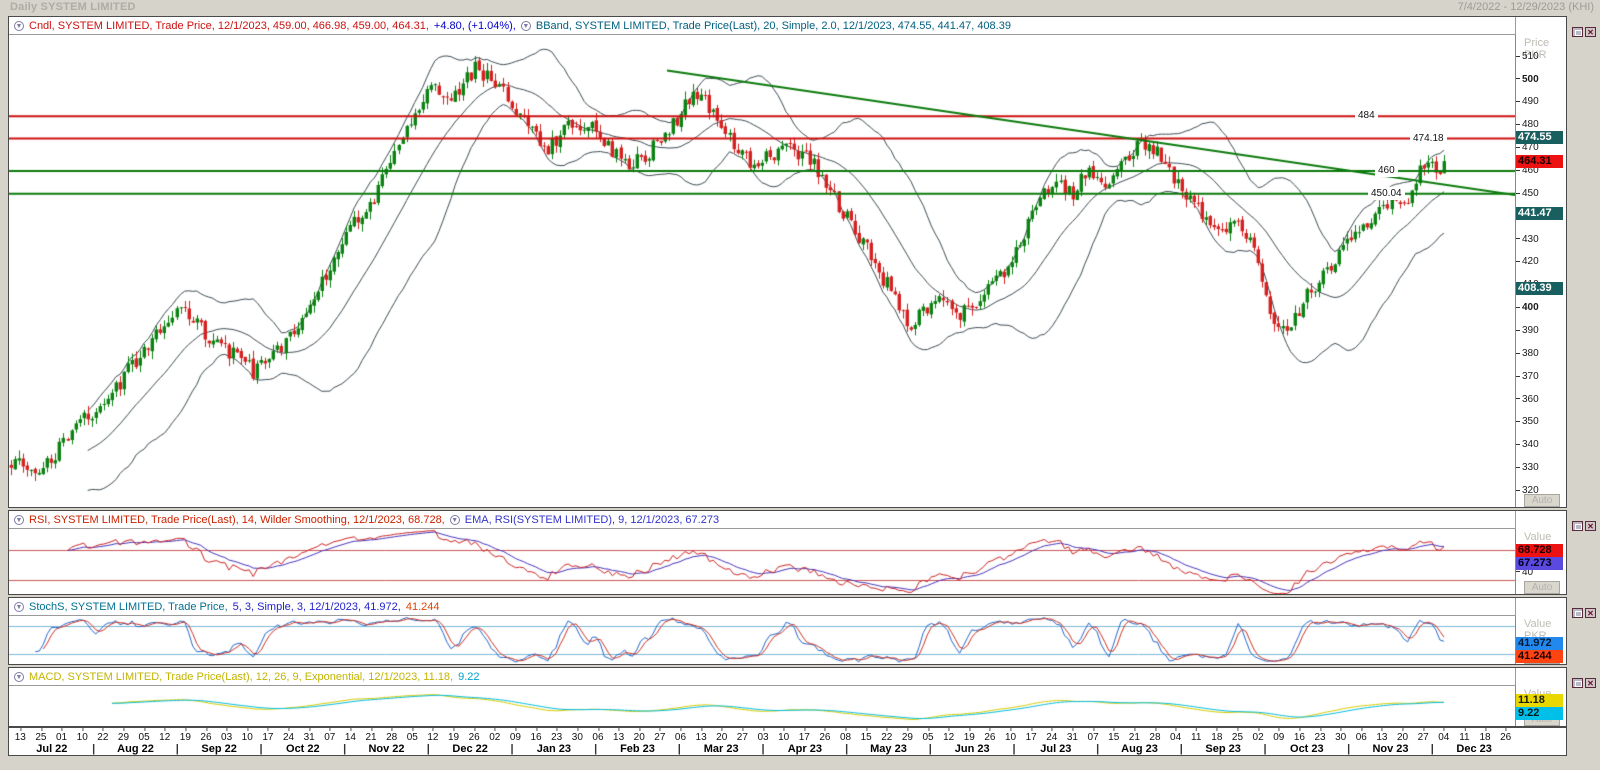  What do you see at coordinates (1134, 735) in the screenshot?
I see `time-axis-day-label: 21` at bounding box center [1134, 735].